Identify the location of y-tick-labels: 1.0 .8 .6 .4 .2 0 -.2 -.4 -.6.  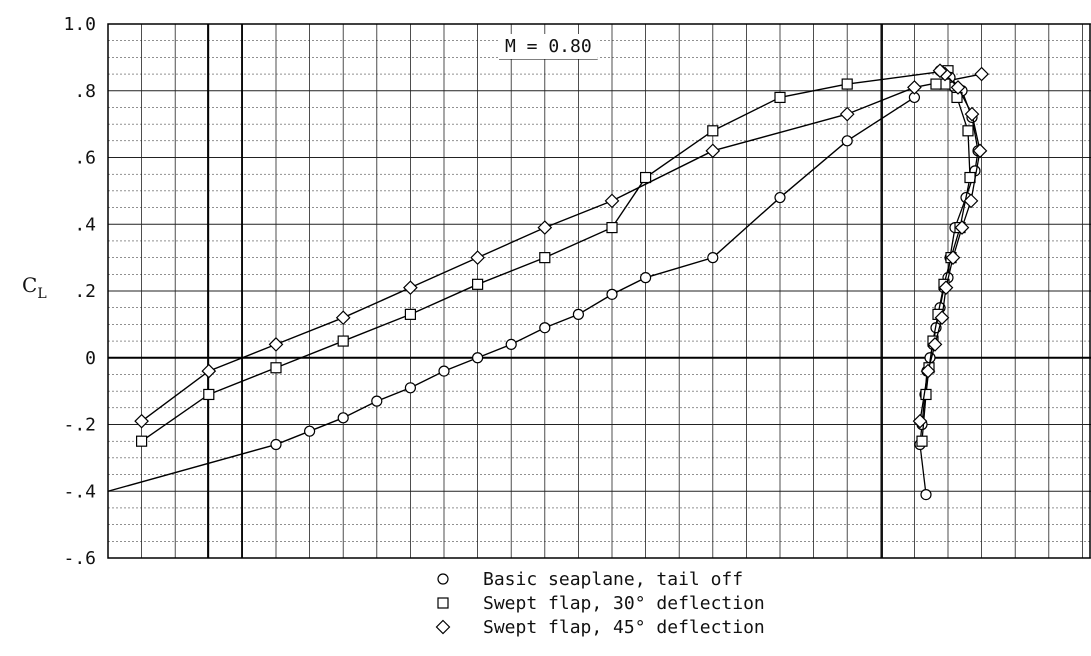
(79, 291).